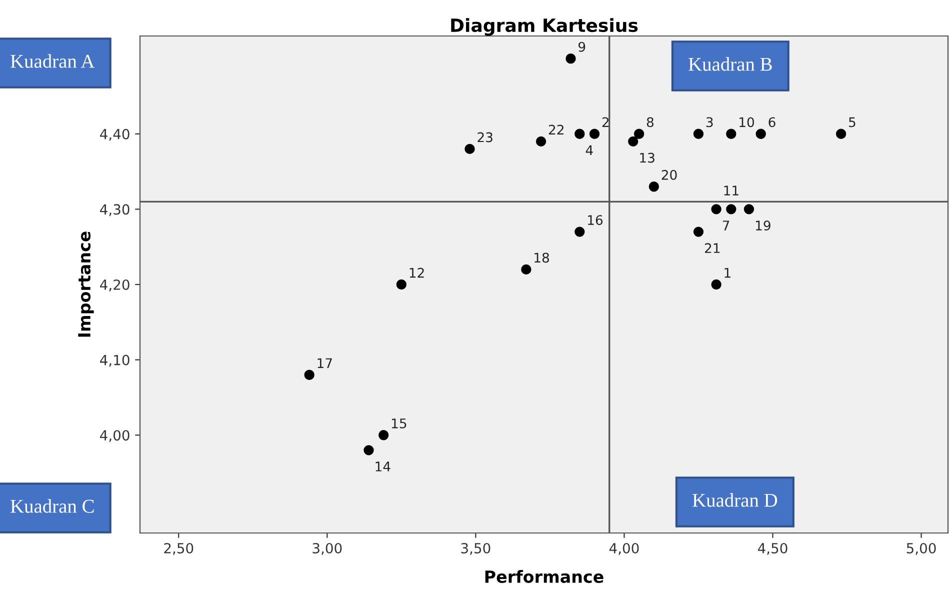 The image size is (949, 590). What do you see at coordinates (544, 27) in the screenshot?
I see `chart-title: Diagram Kartesius` at bounding box center [544, 27].